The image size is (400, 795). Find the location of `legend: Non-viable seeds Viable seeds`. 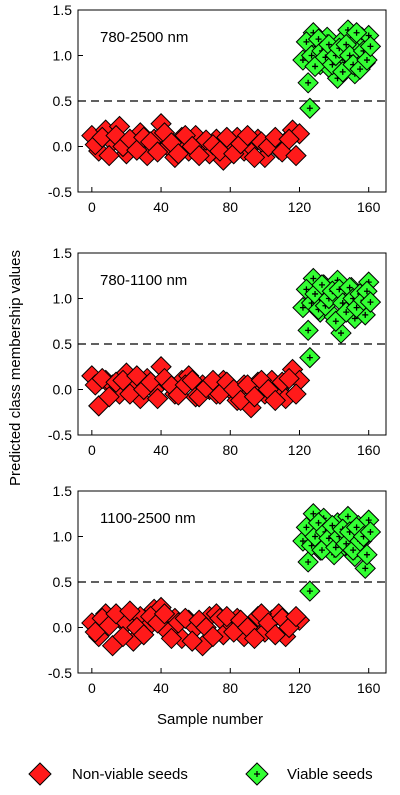

legend: Non-viable seeds Viable seeds is located at coordinates (200, 774).